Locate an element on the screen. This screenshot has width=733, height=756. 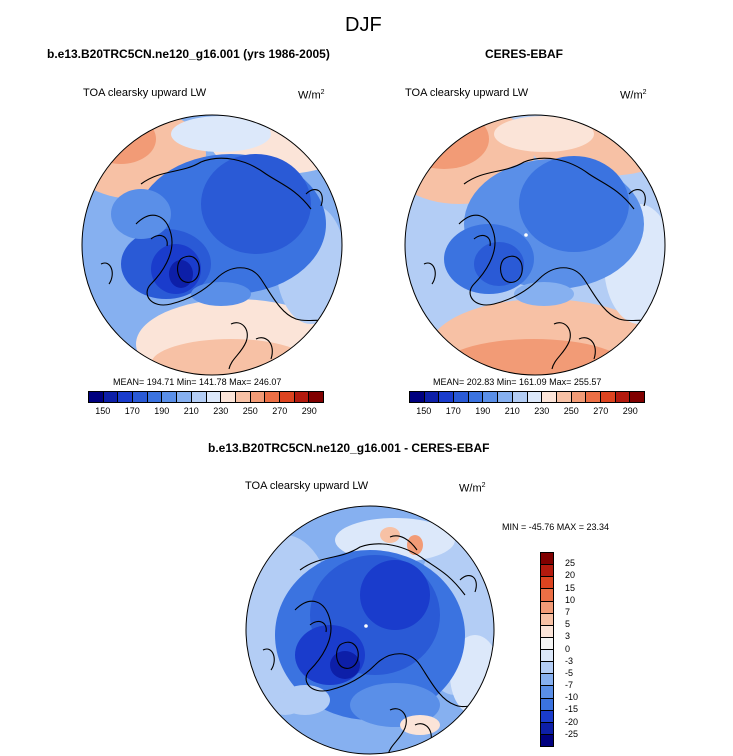
panel-3-units: W/m2 is located at coordinates (472, 488).